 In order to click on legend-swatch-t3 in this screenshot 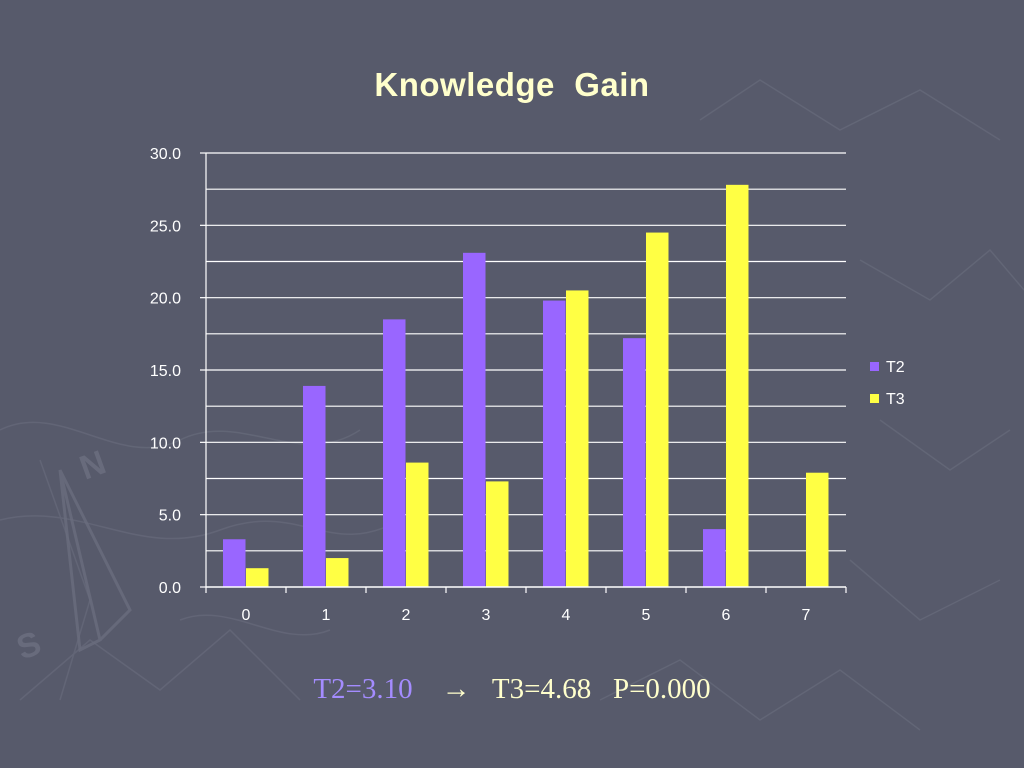, I will do `click(874, 398)`.